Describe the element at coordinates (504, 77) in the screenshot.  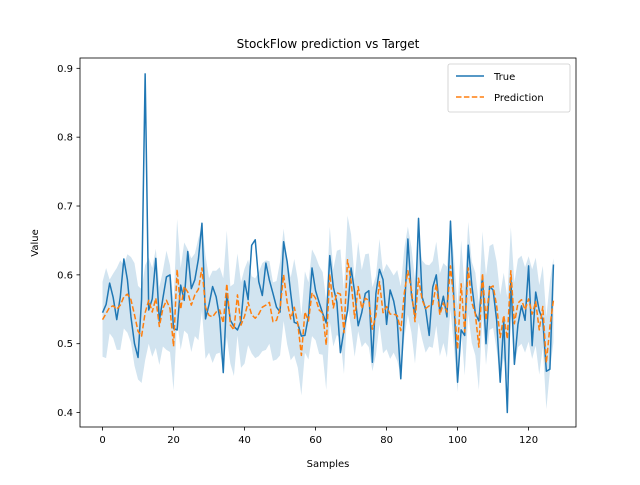
I see `legend-true-label: True` at that location.